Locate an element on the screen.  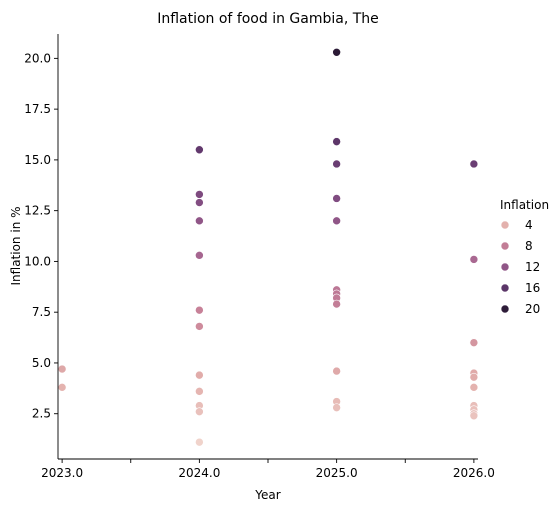
legend: Inflation 4 8 12 16 20 is located at coordinates (524, 257).